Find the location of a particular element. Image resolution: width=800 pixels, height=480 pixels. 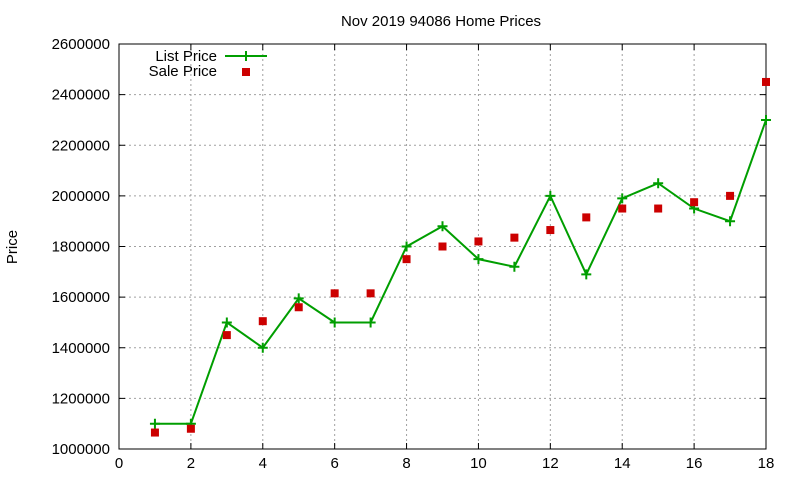

y-tick-label: 1200000 is located at coordinates (81, 398).